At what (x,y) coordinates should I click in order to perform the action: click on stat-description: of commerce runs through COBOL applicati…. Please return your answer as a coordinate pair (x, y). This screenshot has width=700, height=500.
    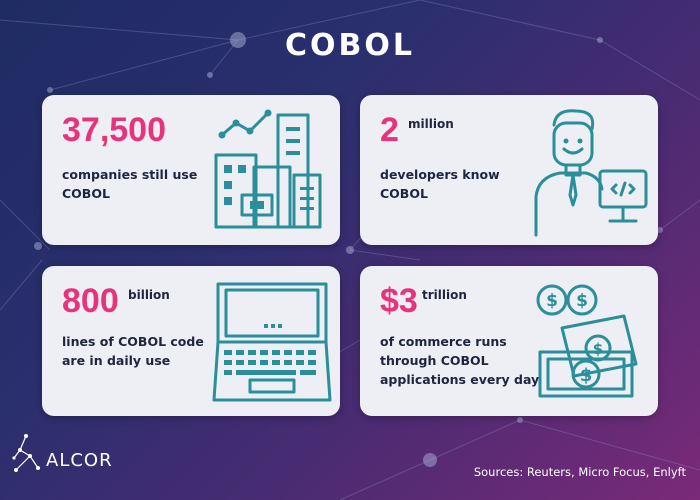
    Looking at the image, I should click on (460, 360).